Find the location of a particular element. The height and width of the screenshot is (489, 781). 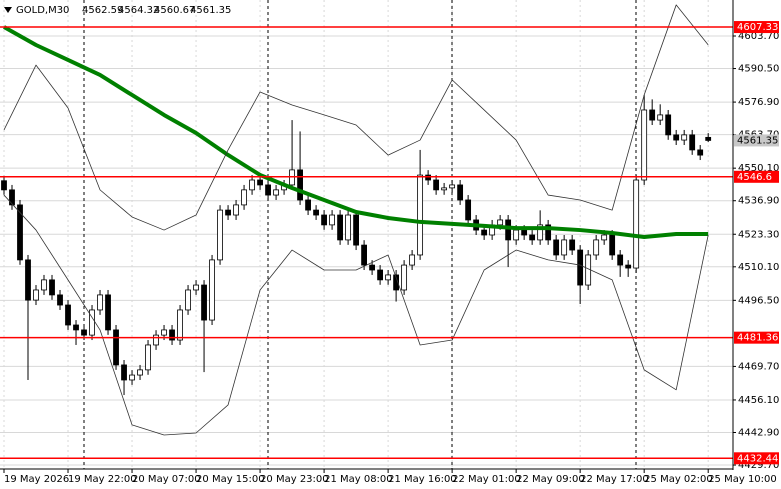

x-tick-label: 22 May 01:00 is located at coordinates (486, 479).